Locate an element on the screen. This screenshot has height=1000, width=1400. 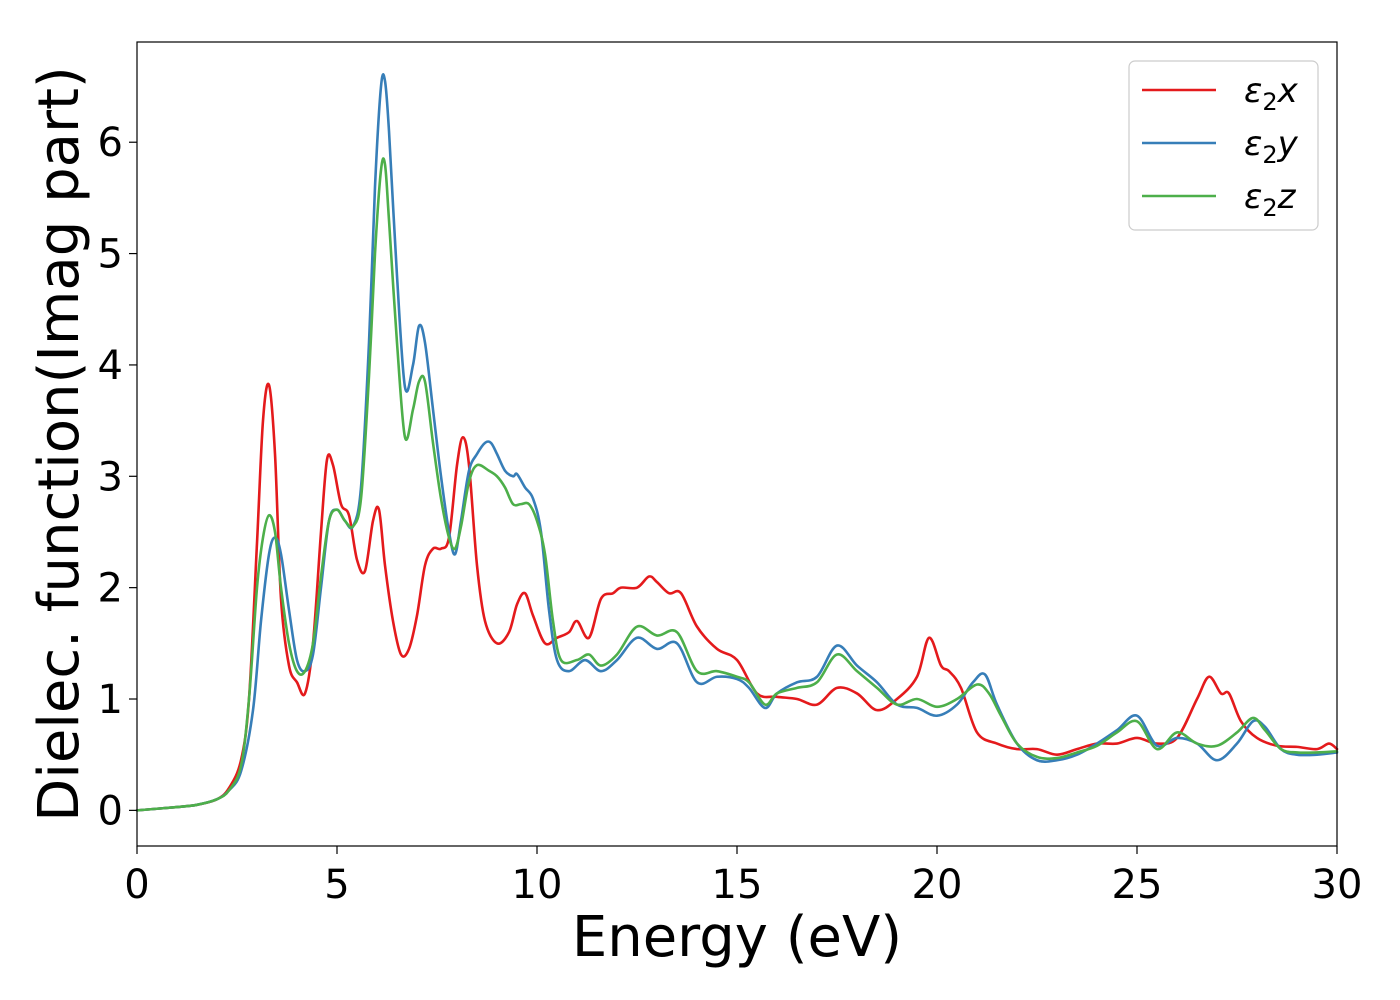
y-tick-label: 0 is located at coordinates (110, 811).